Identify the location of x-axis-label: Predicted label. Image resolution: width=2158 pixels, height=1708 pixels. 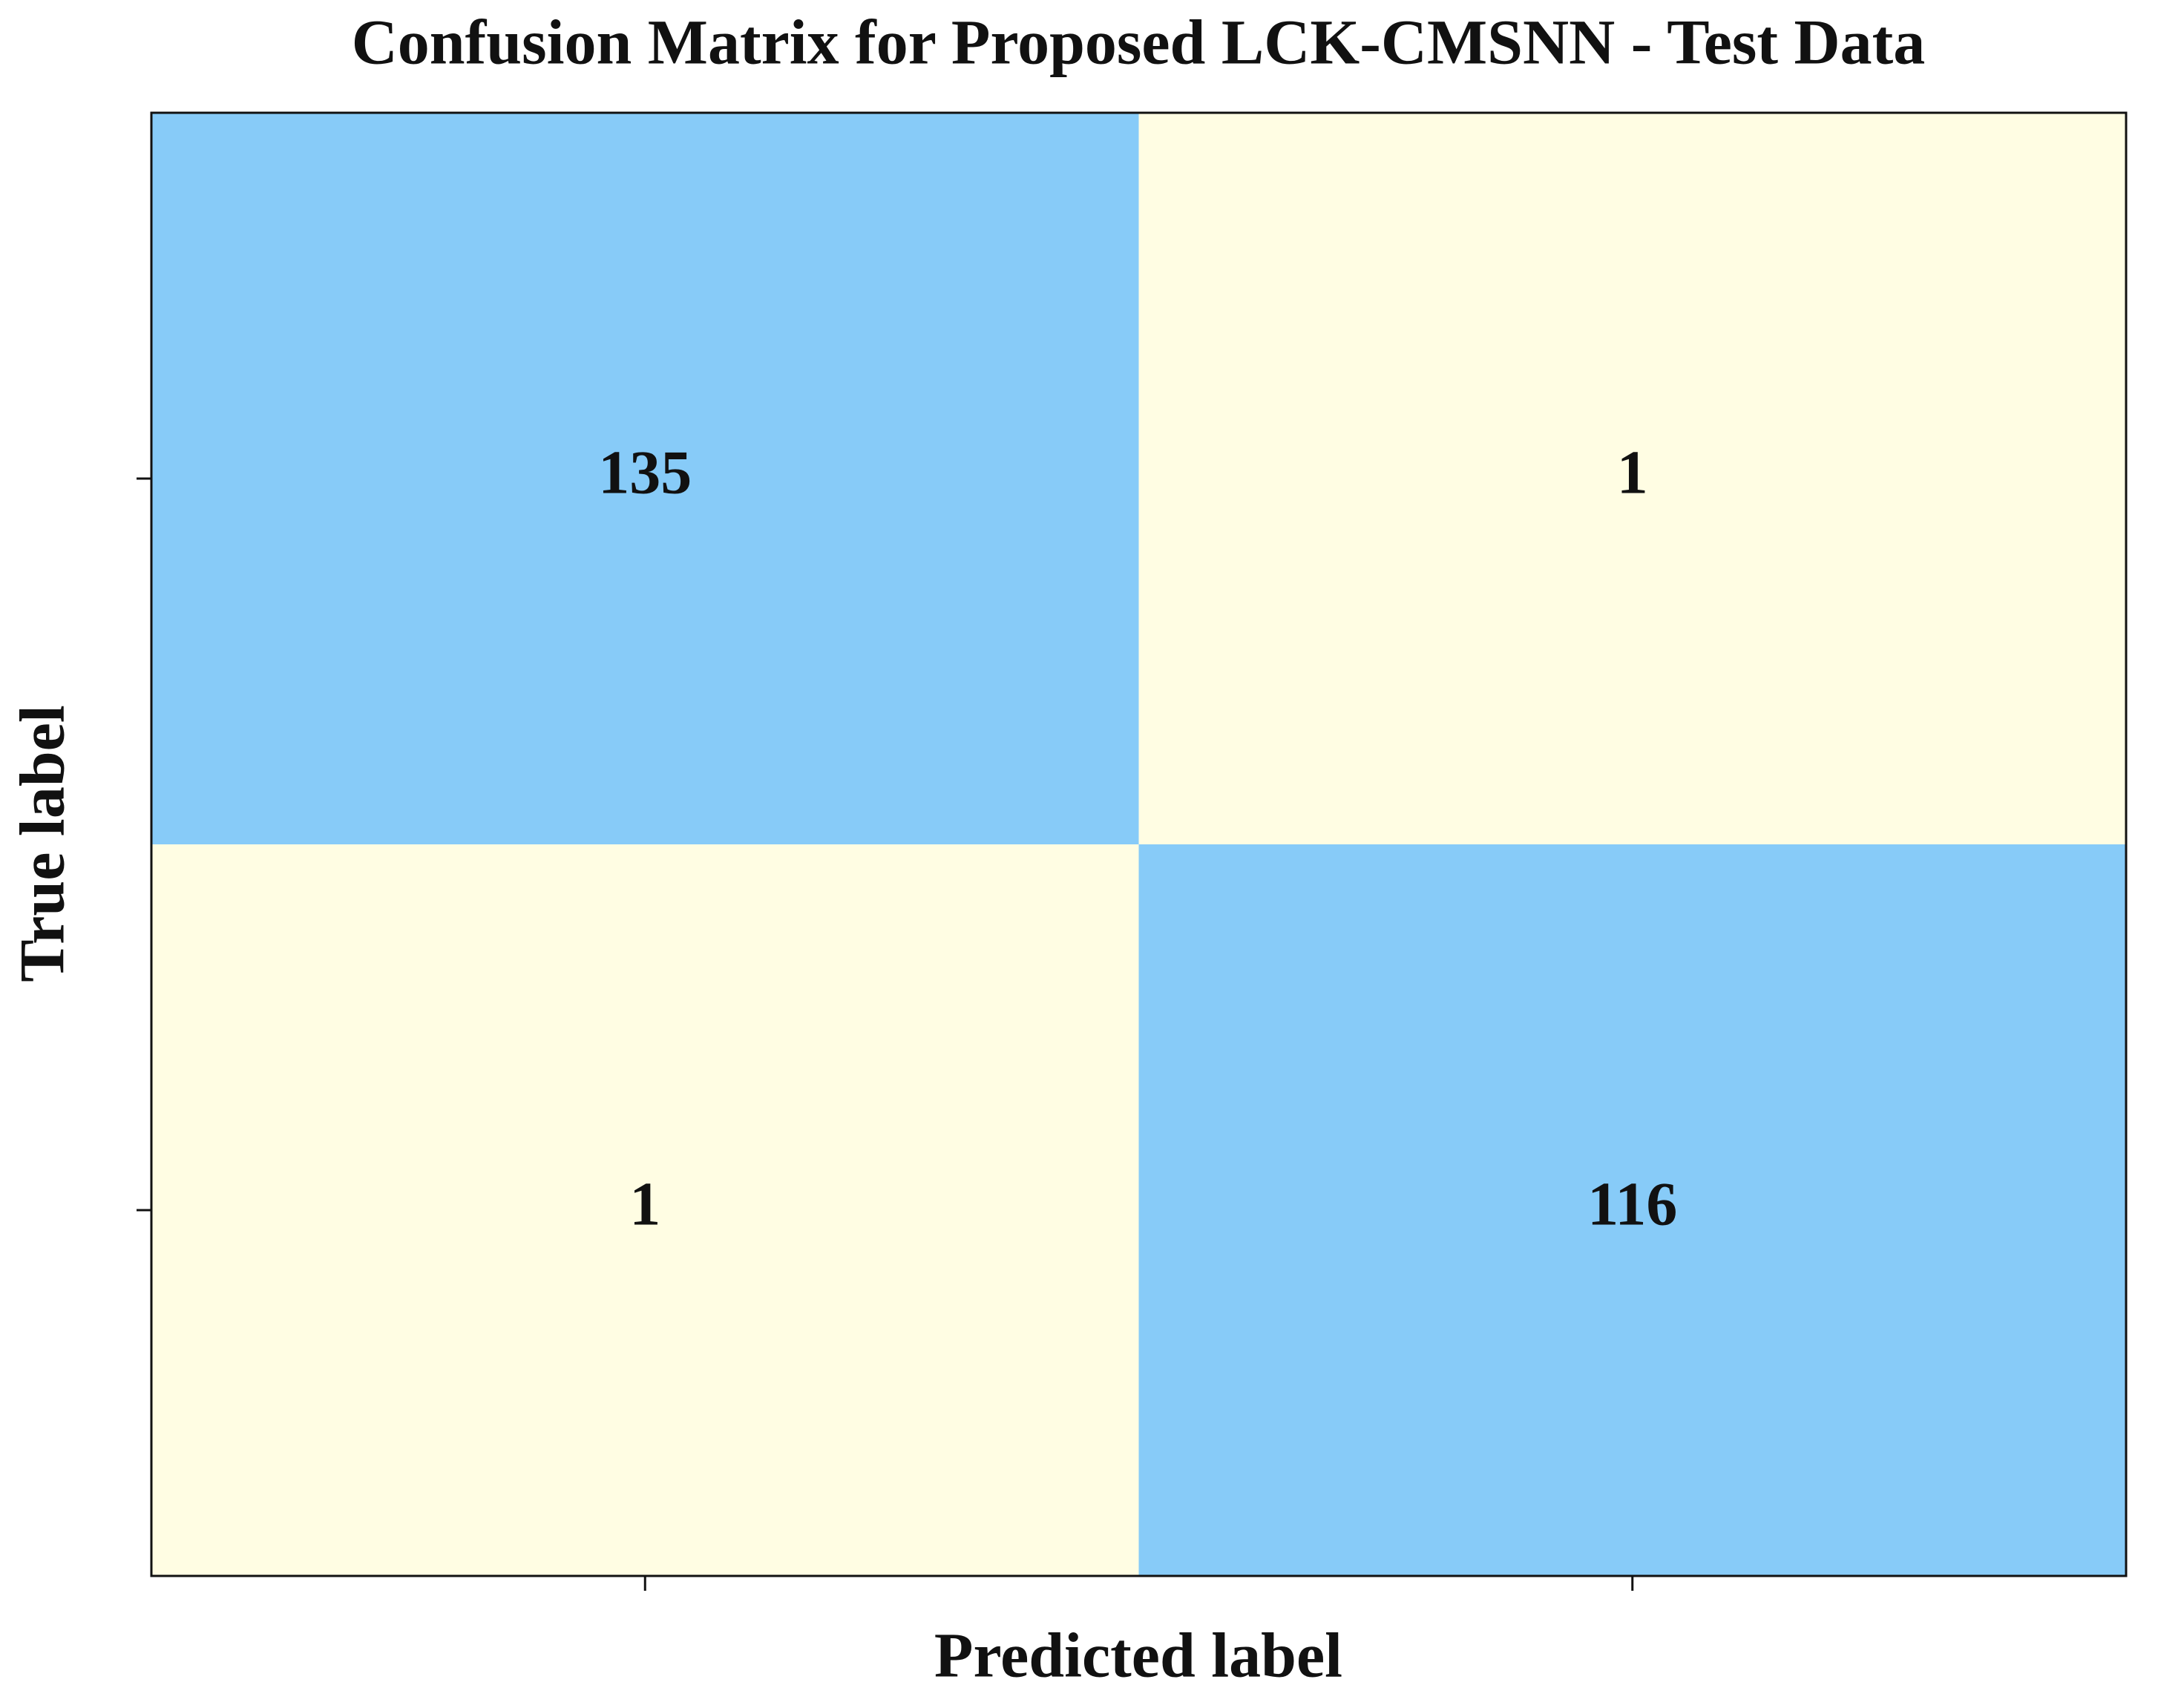
(1138, 1655).